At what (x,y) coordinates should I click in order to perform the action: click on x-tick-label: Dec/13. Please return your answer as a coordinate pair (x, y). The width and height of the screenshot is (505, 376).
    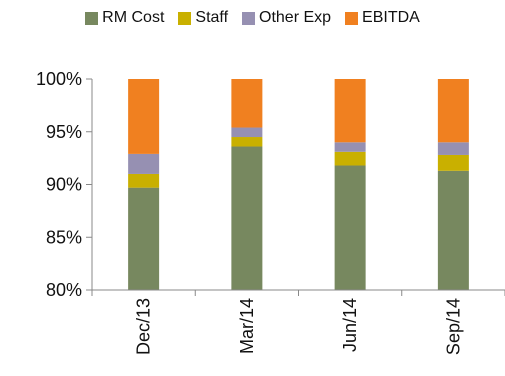
    Looking at the image, I should click on (144, 326).